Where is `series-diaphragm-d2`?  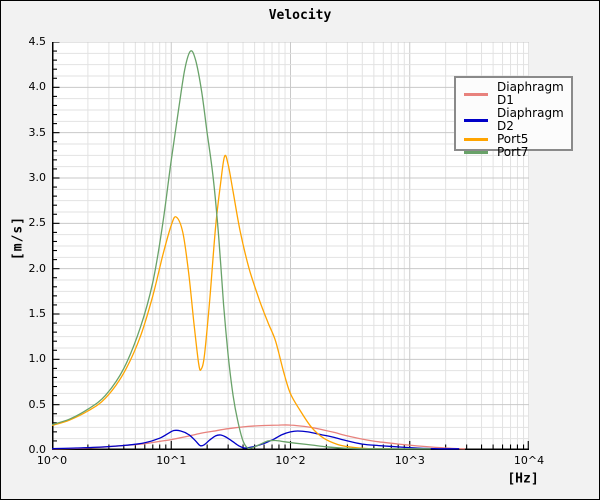 series-diaphragm-d2 is located at coordinates (256, 439).